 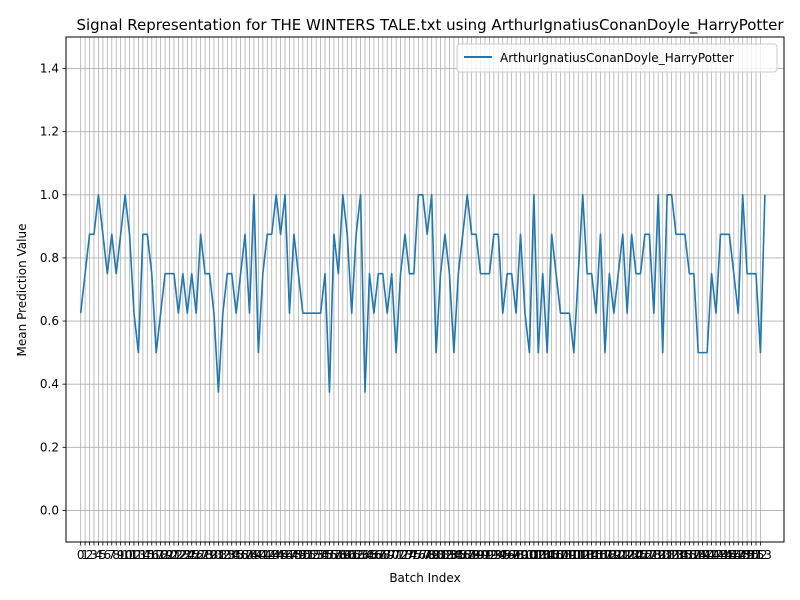 I want to click on x-tick-label: 67, so click(x=378, y=555).